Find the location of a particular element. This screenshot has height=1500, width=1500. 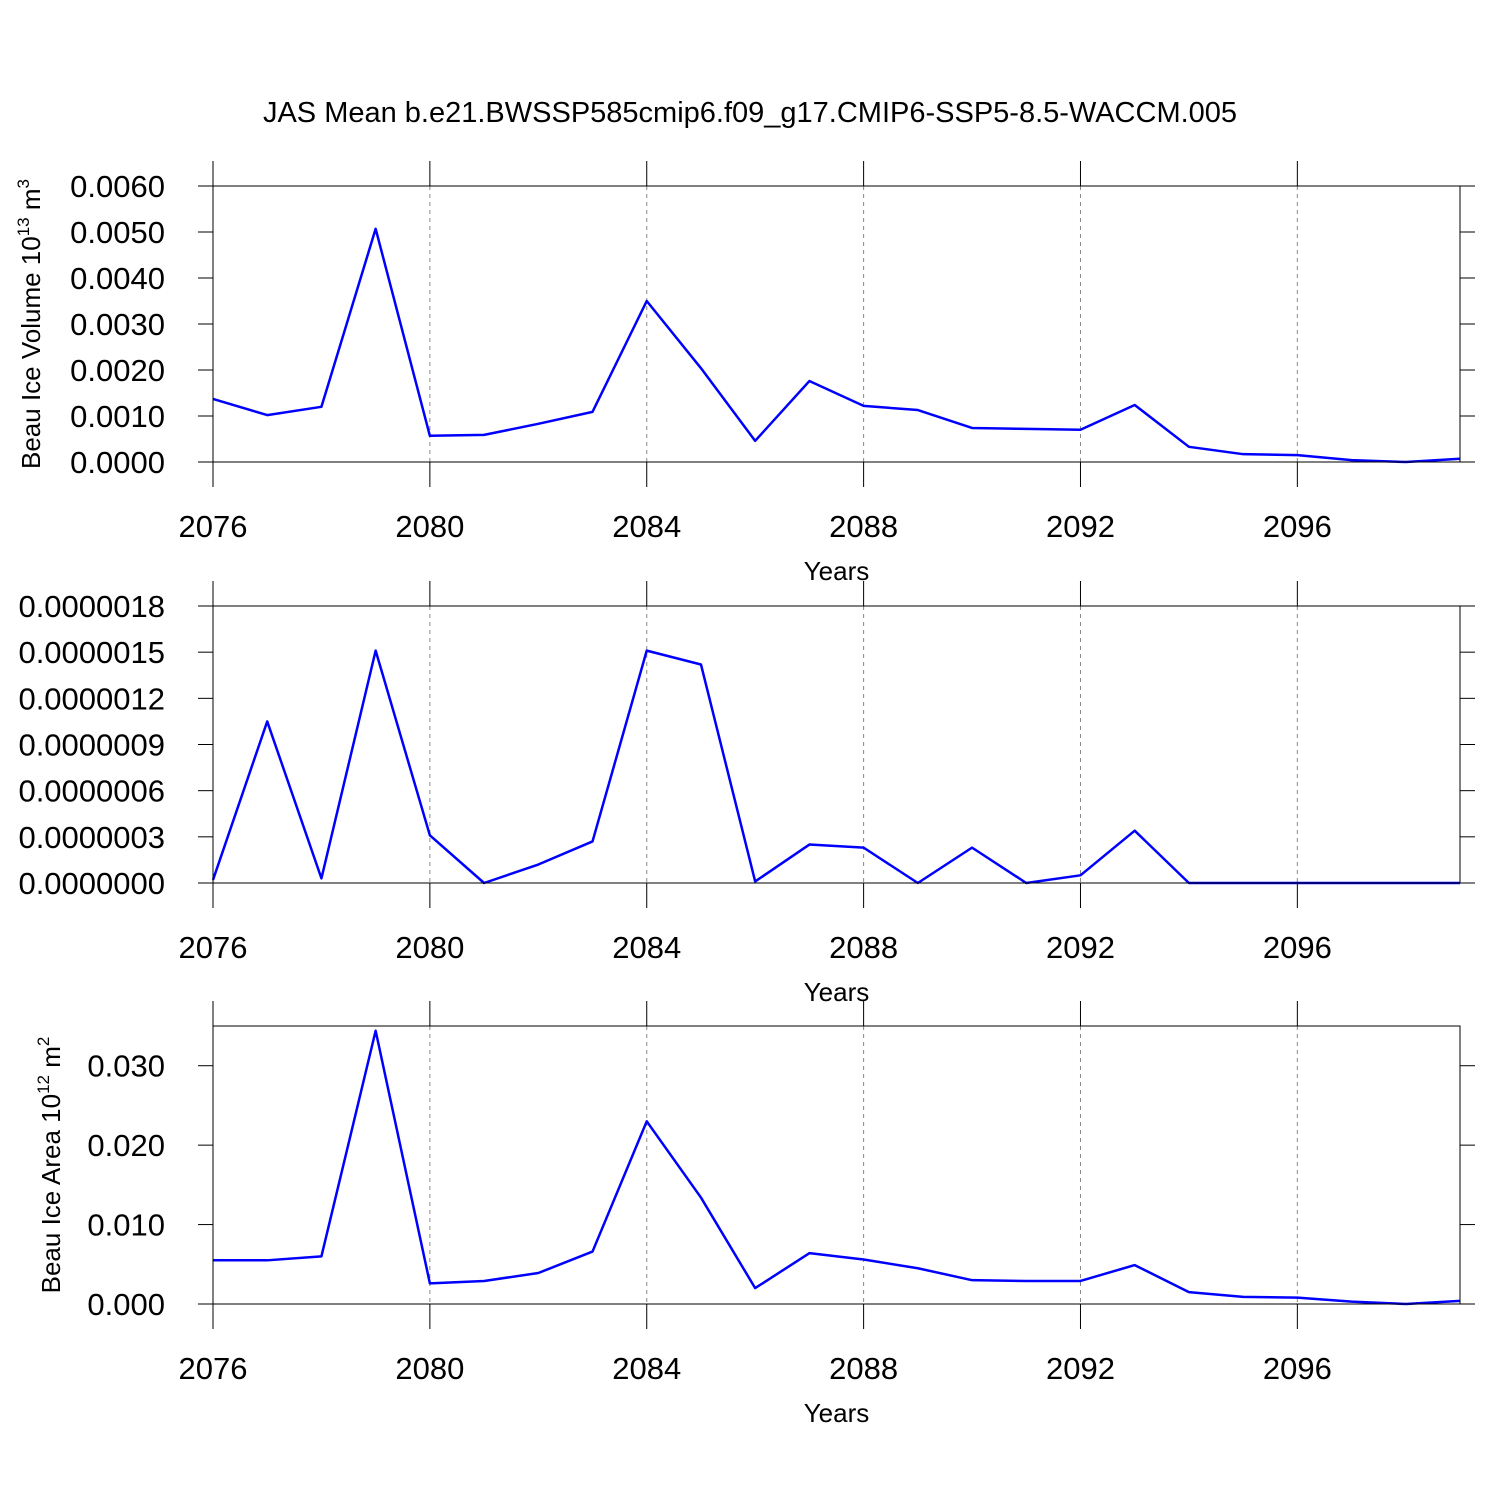

y-tick-label: 0.0050 is located at coordinates (117, 232).